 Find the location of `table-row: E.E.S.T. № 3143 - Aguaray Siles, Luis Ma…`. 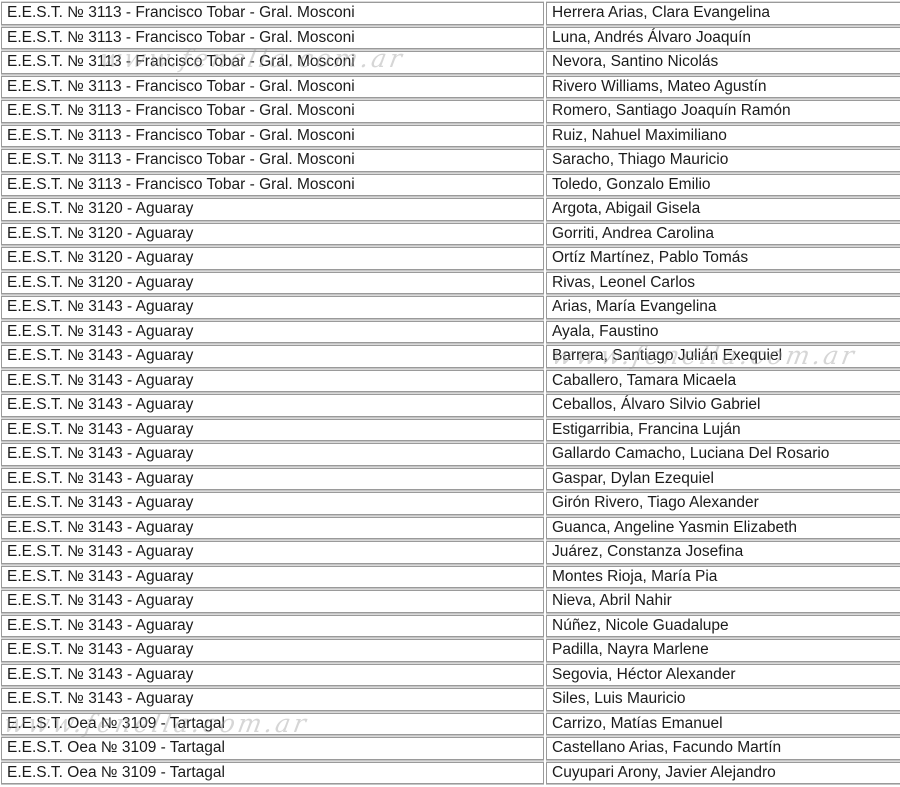

table-row: E.E.S.T. № 3143 - Aguaray Siles, Luis Ma… is located at coordinates (450, 699).